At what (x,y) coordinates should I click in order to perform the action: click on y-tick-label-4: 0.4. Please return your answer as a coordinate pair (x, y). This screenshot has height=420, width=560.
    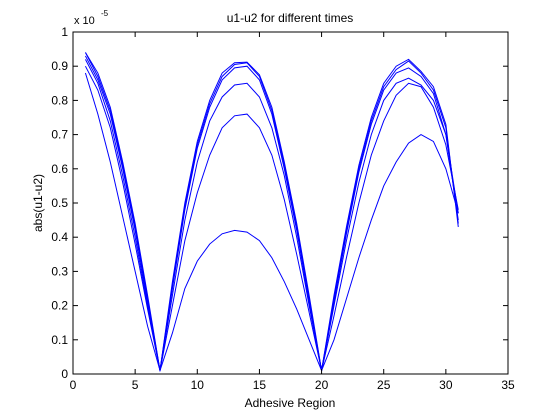
    Looking at the image, I should click on (59, 237).